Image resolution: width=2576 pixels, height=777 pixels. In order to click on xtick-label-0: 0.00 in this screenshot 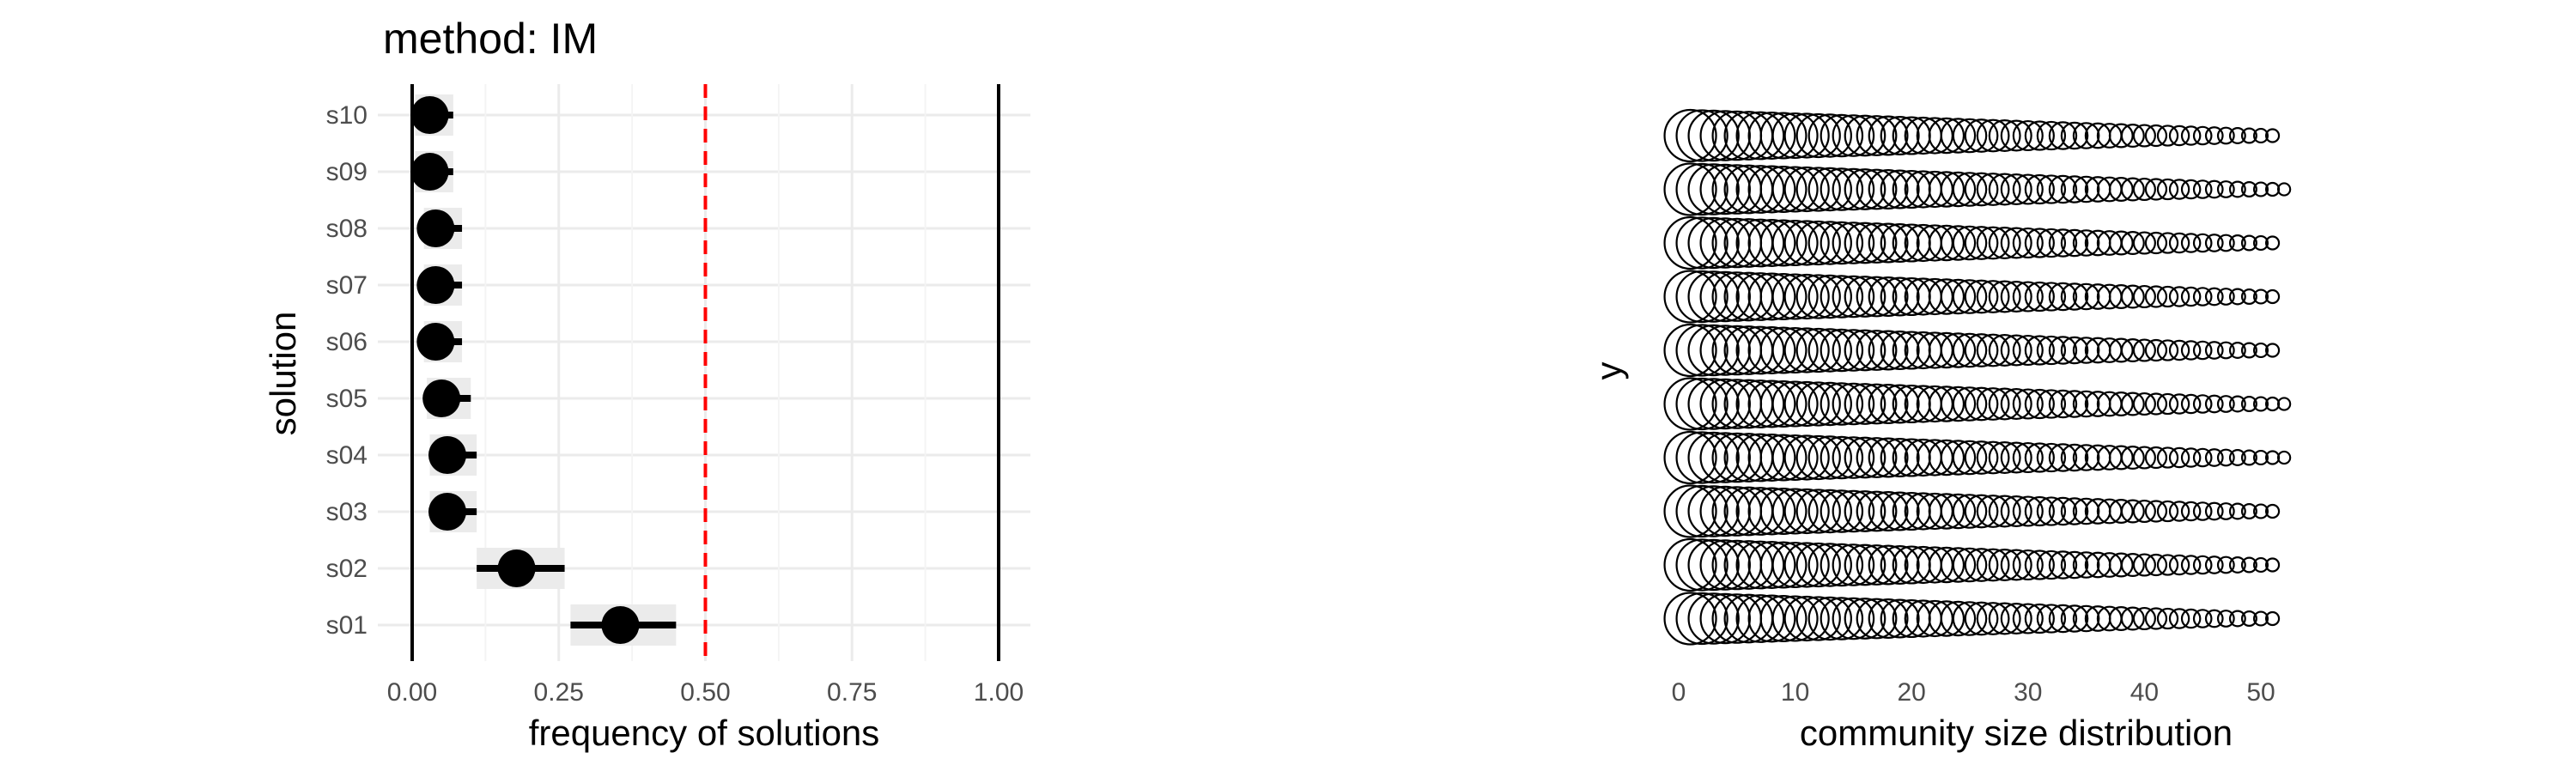, I will do `click(412, 692)`.